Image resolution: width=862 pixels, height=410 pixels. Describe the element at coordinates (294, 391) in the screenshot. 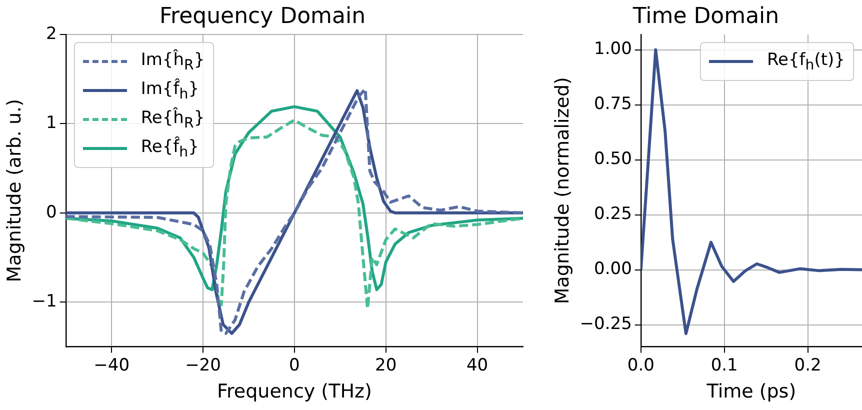

I see `x-axis-title: Frequency (THz)` at that location.